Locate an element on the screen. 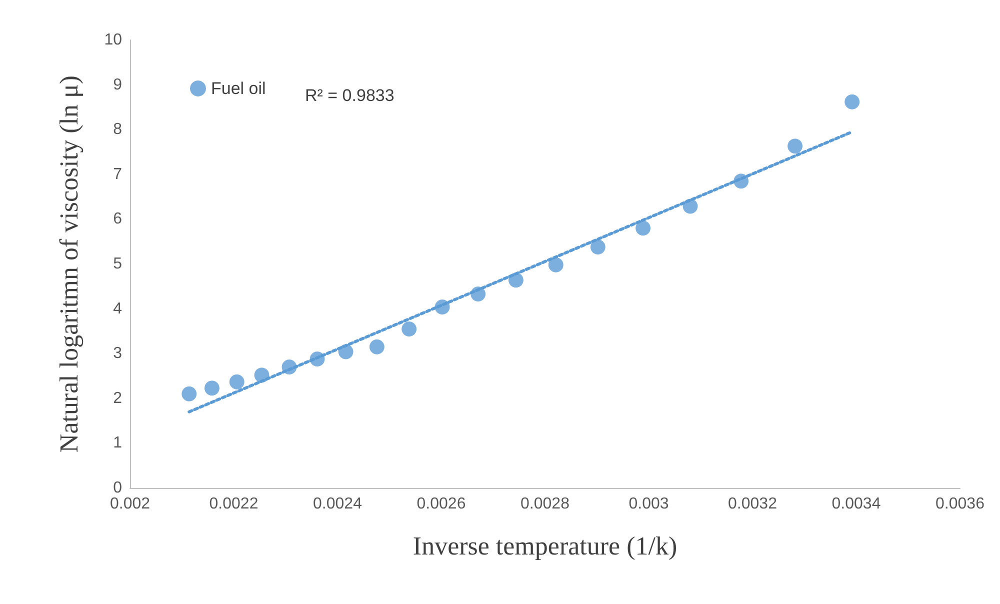 The height and width of the screenshot is (604, 1000). y-tick-label: 3 is located at coordinates (117, 353).